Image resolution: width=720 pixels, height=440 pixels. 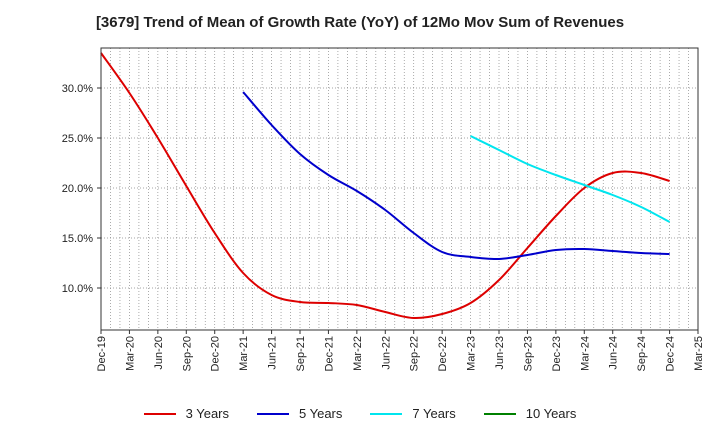 What do you see at coordinates (434, 413) in the screenshot?
I see `legend-label: 7 Years` at bounding box center [434, 413].